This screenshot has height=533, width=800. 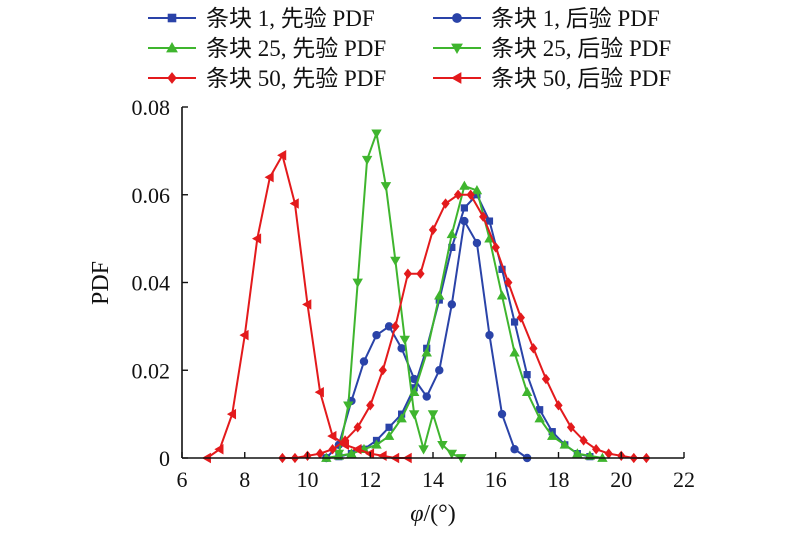 What do you see at coordinates (575, 18) in the screenshot?
I see `legend-label: 条块 1, 后验 PDF` at bounding box center [575, 18].